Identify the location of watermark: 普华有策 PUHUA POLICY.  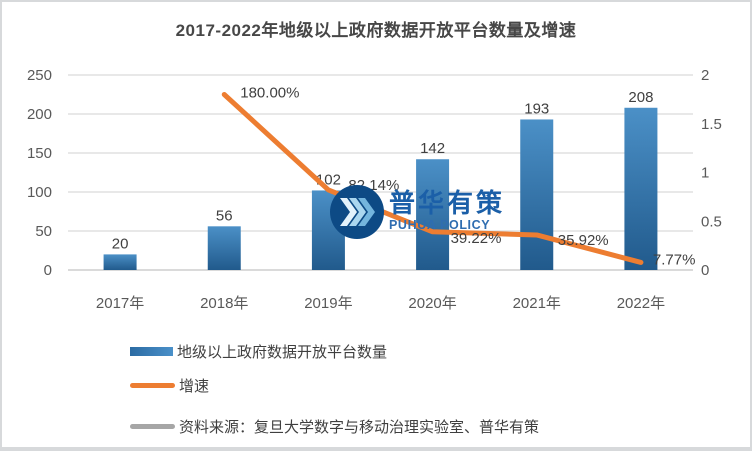
(417, 212).